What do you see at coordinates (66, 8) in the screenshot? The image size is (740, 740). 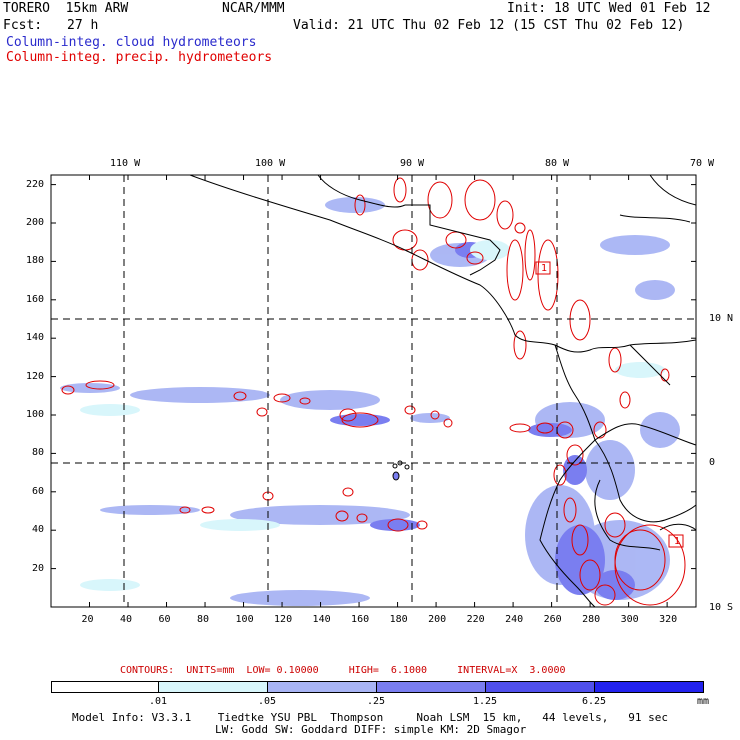 I see `model-title: TORERO 15km ARW` at bounding box center [66, 8].